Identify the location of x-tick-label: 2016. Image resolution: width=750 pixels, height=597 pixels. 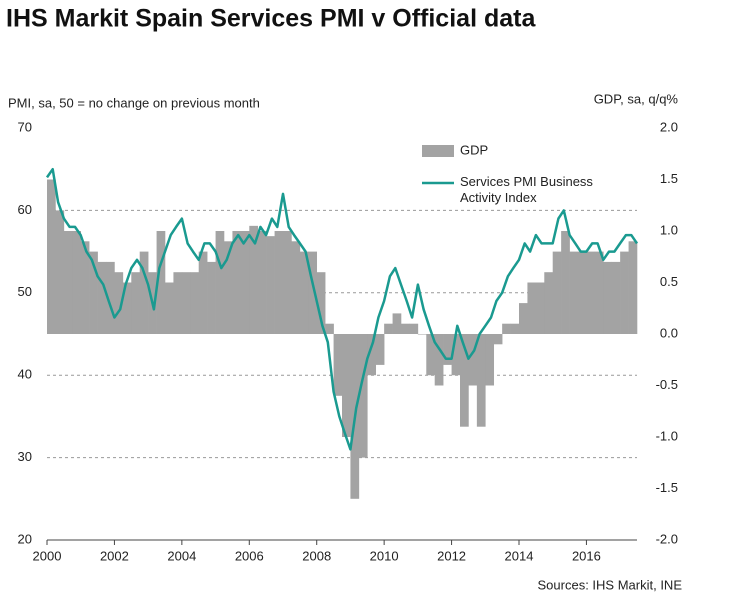
(586, 555).